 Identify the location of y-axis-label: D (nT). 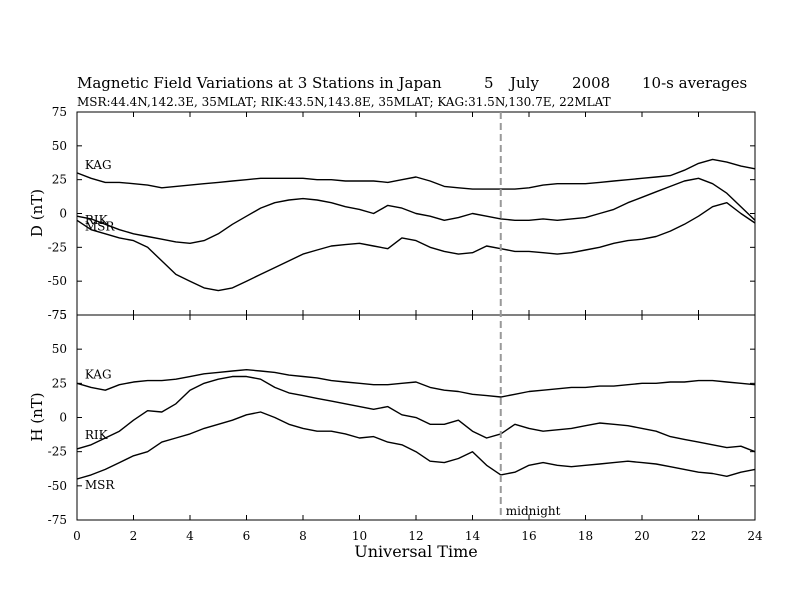
(37, 213).